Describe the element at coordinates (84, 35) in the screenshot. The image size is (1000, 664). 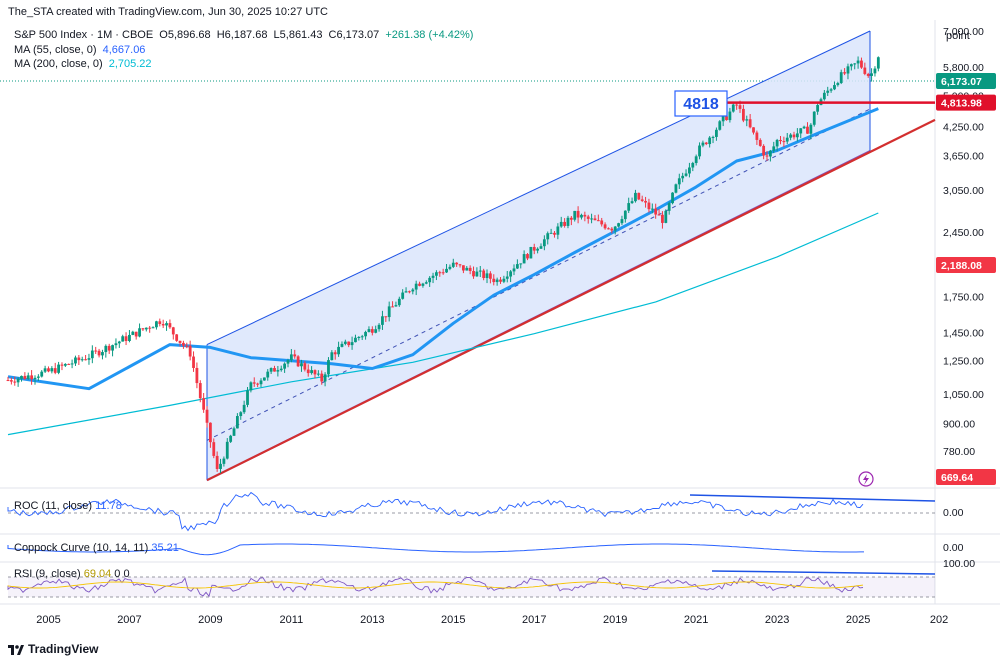
I see `symbol-name: S&P 500 Index · 1M · CBOE` at that location.